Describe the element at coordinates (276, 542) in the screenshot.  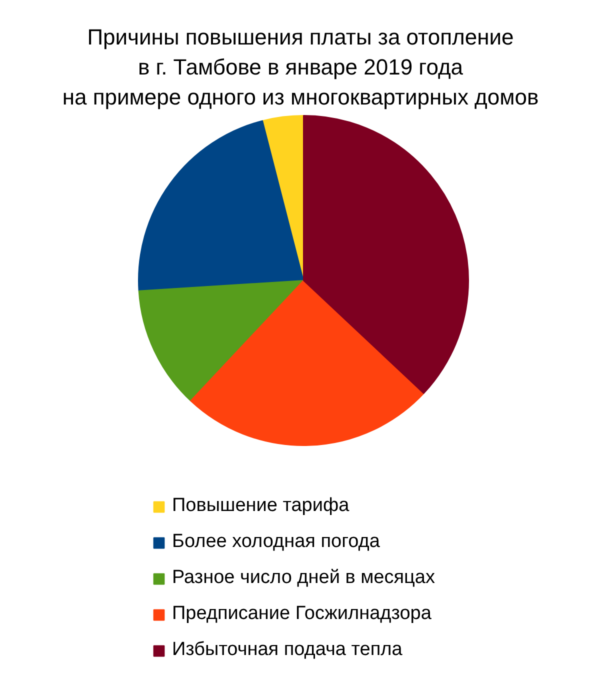
I see `legend-label: Более холодная погода` at that location.